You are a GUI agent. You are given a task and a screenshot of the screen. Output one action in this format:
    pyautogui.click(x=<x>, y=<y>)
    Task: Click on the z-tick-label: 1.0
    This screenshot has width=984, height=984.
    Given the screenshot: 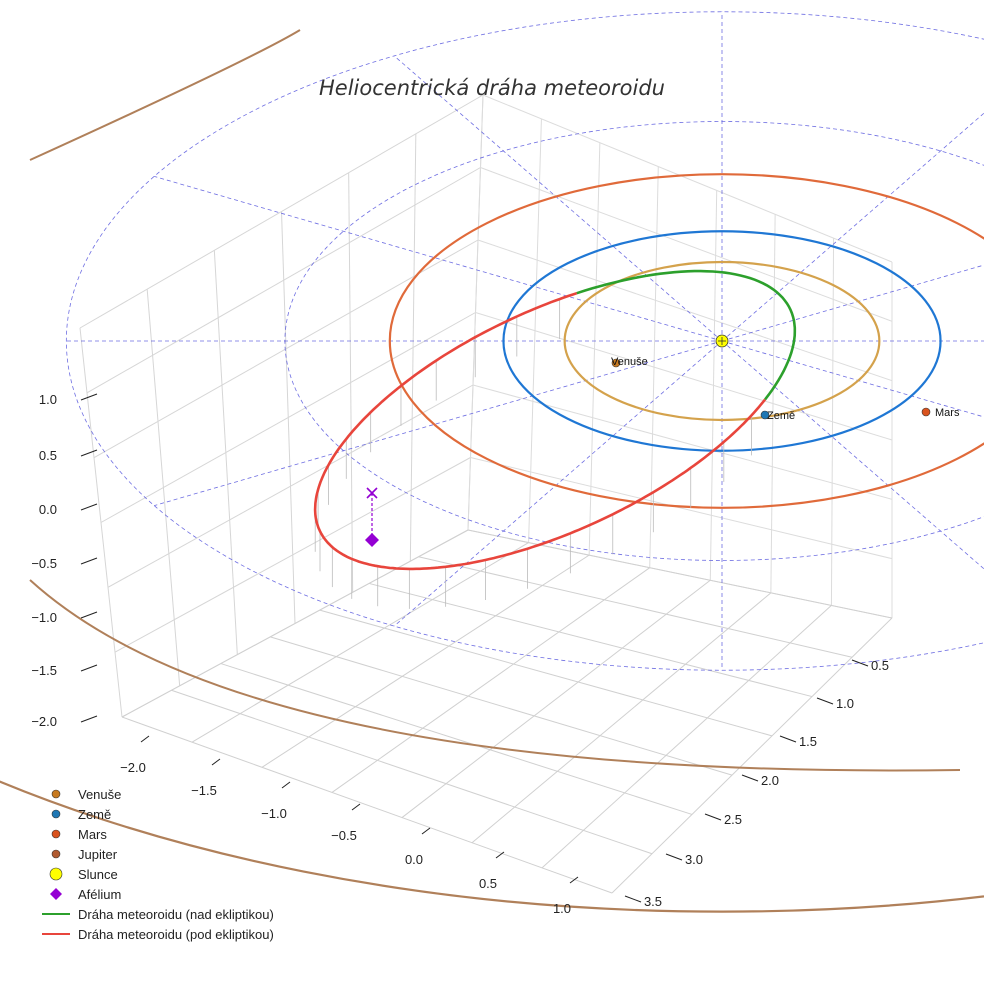 What is the action you would take?
    pyautogui.click(x=48, y=399)
    